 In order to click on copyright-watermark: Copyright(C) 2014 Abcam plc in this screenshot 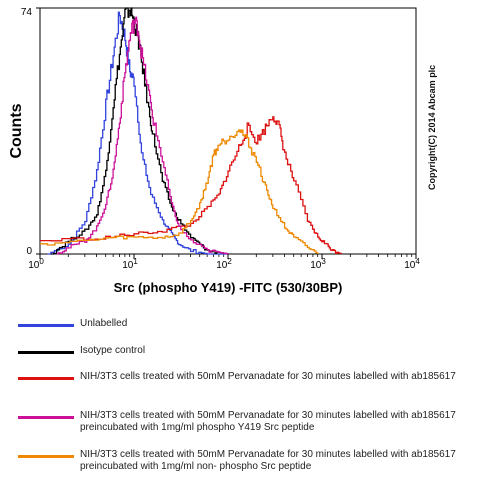, I will do `click(432, 127)`.